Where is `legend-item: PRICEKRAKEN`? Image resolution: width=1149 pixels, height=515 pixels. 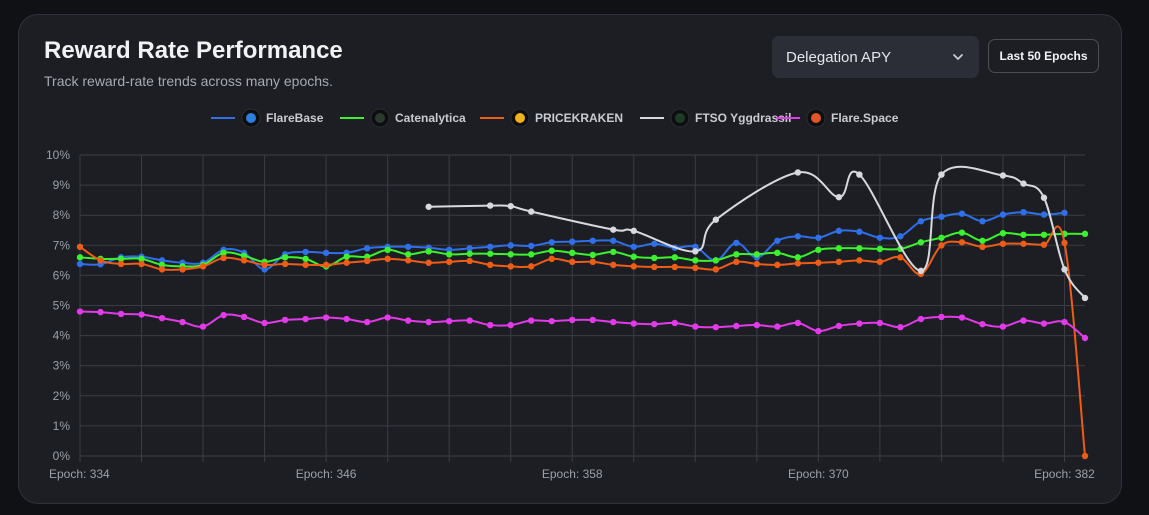 legend-item: PRICEKRAKEN is located at coordinates (551, 118).